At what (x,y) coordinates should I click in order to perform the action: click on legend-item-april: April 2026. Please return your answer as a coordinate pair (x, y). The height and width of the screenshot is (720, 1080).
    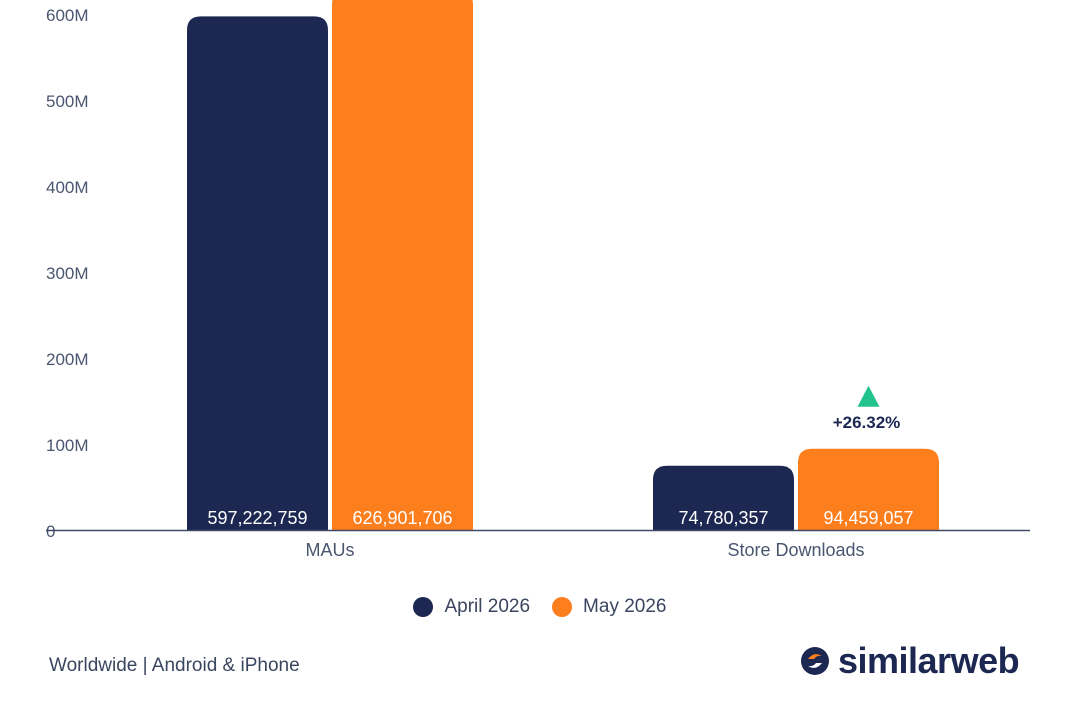
    Looking at the image, I should click on (471, 607).